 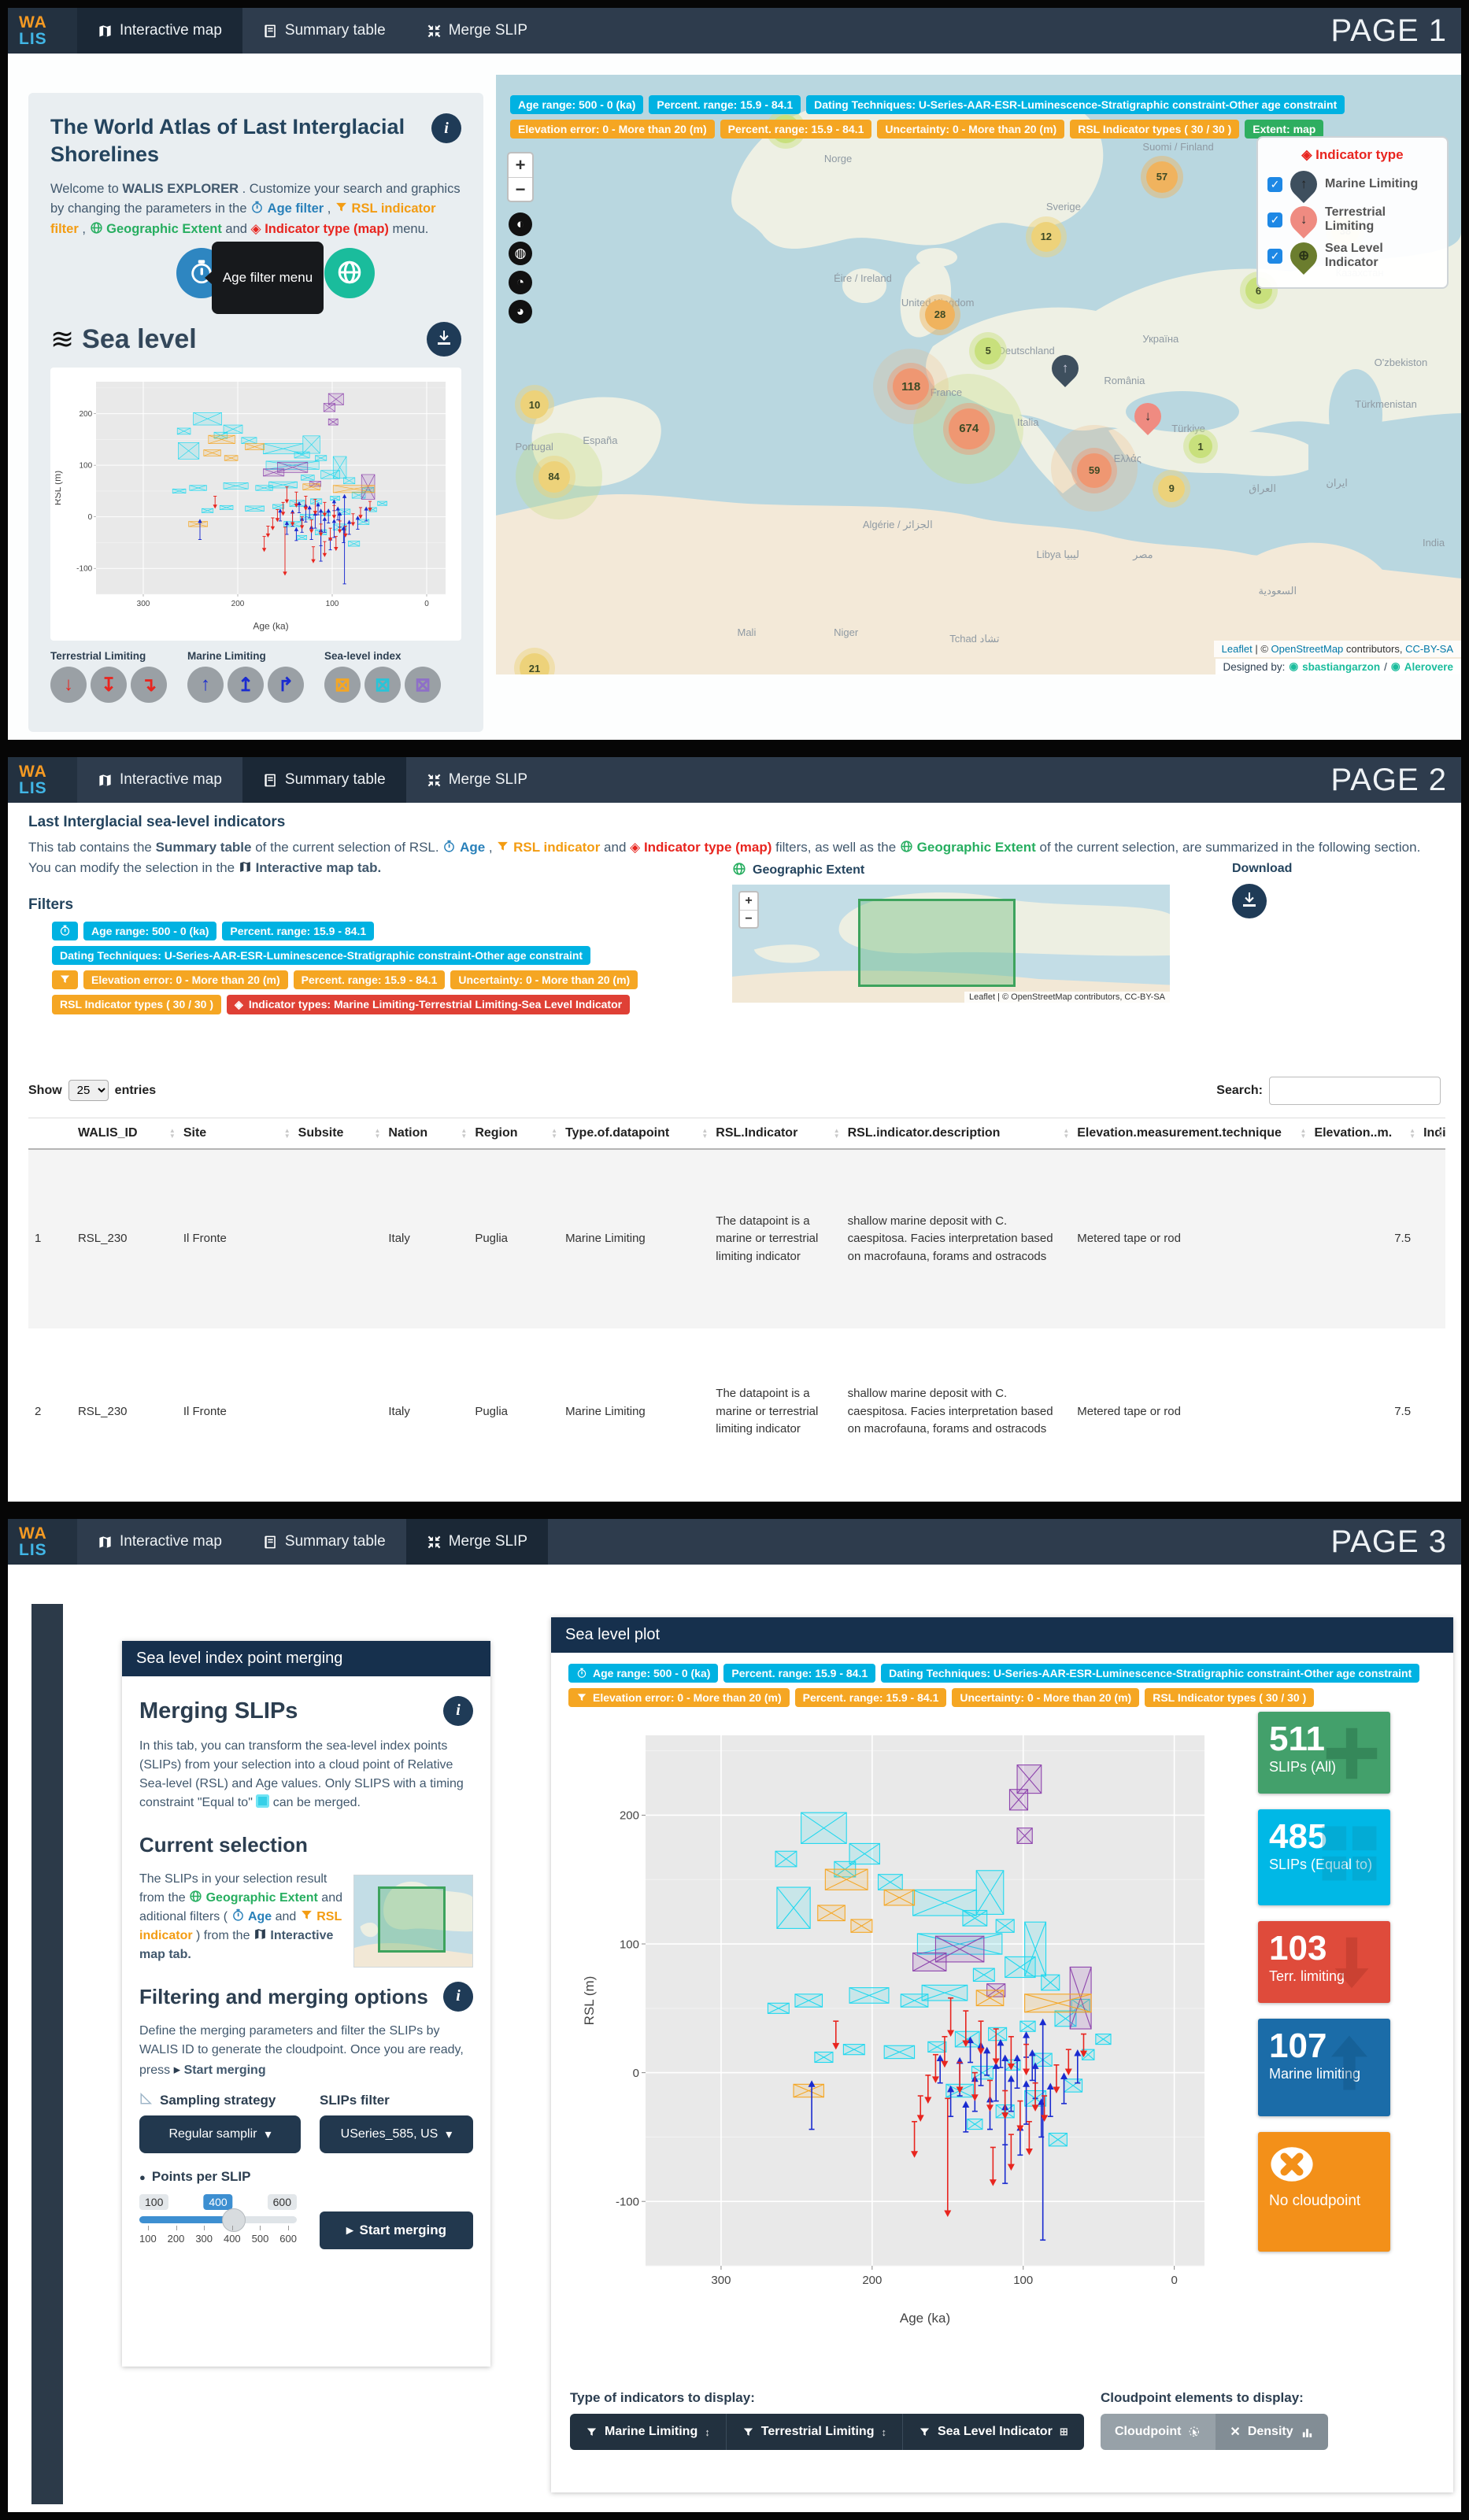 I want to click on map-country-label: العراق, so click(x=1262, y=488).